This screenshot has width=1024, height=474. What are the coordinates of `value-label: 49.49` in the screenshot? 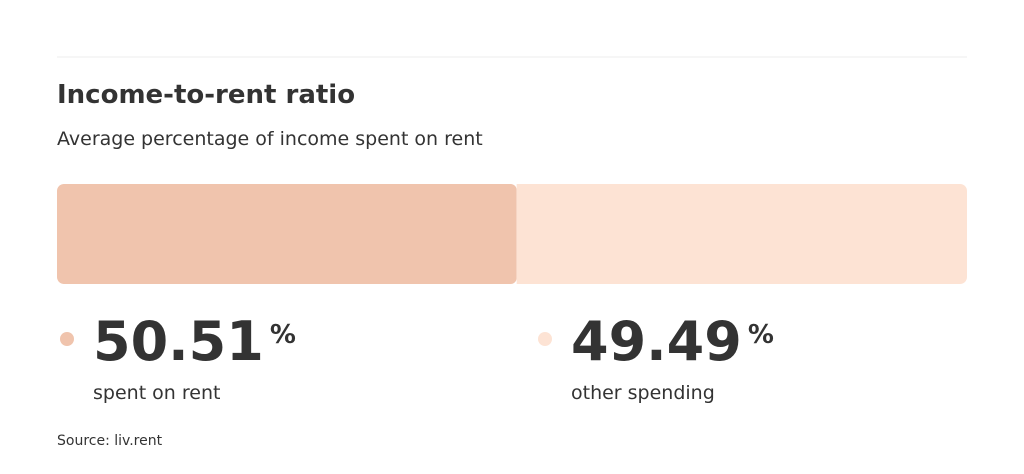 It's located at (656, 341).